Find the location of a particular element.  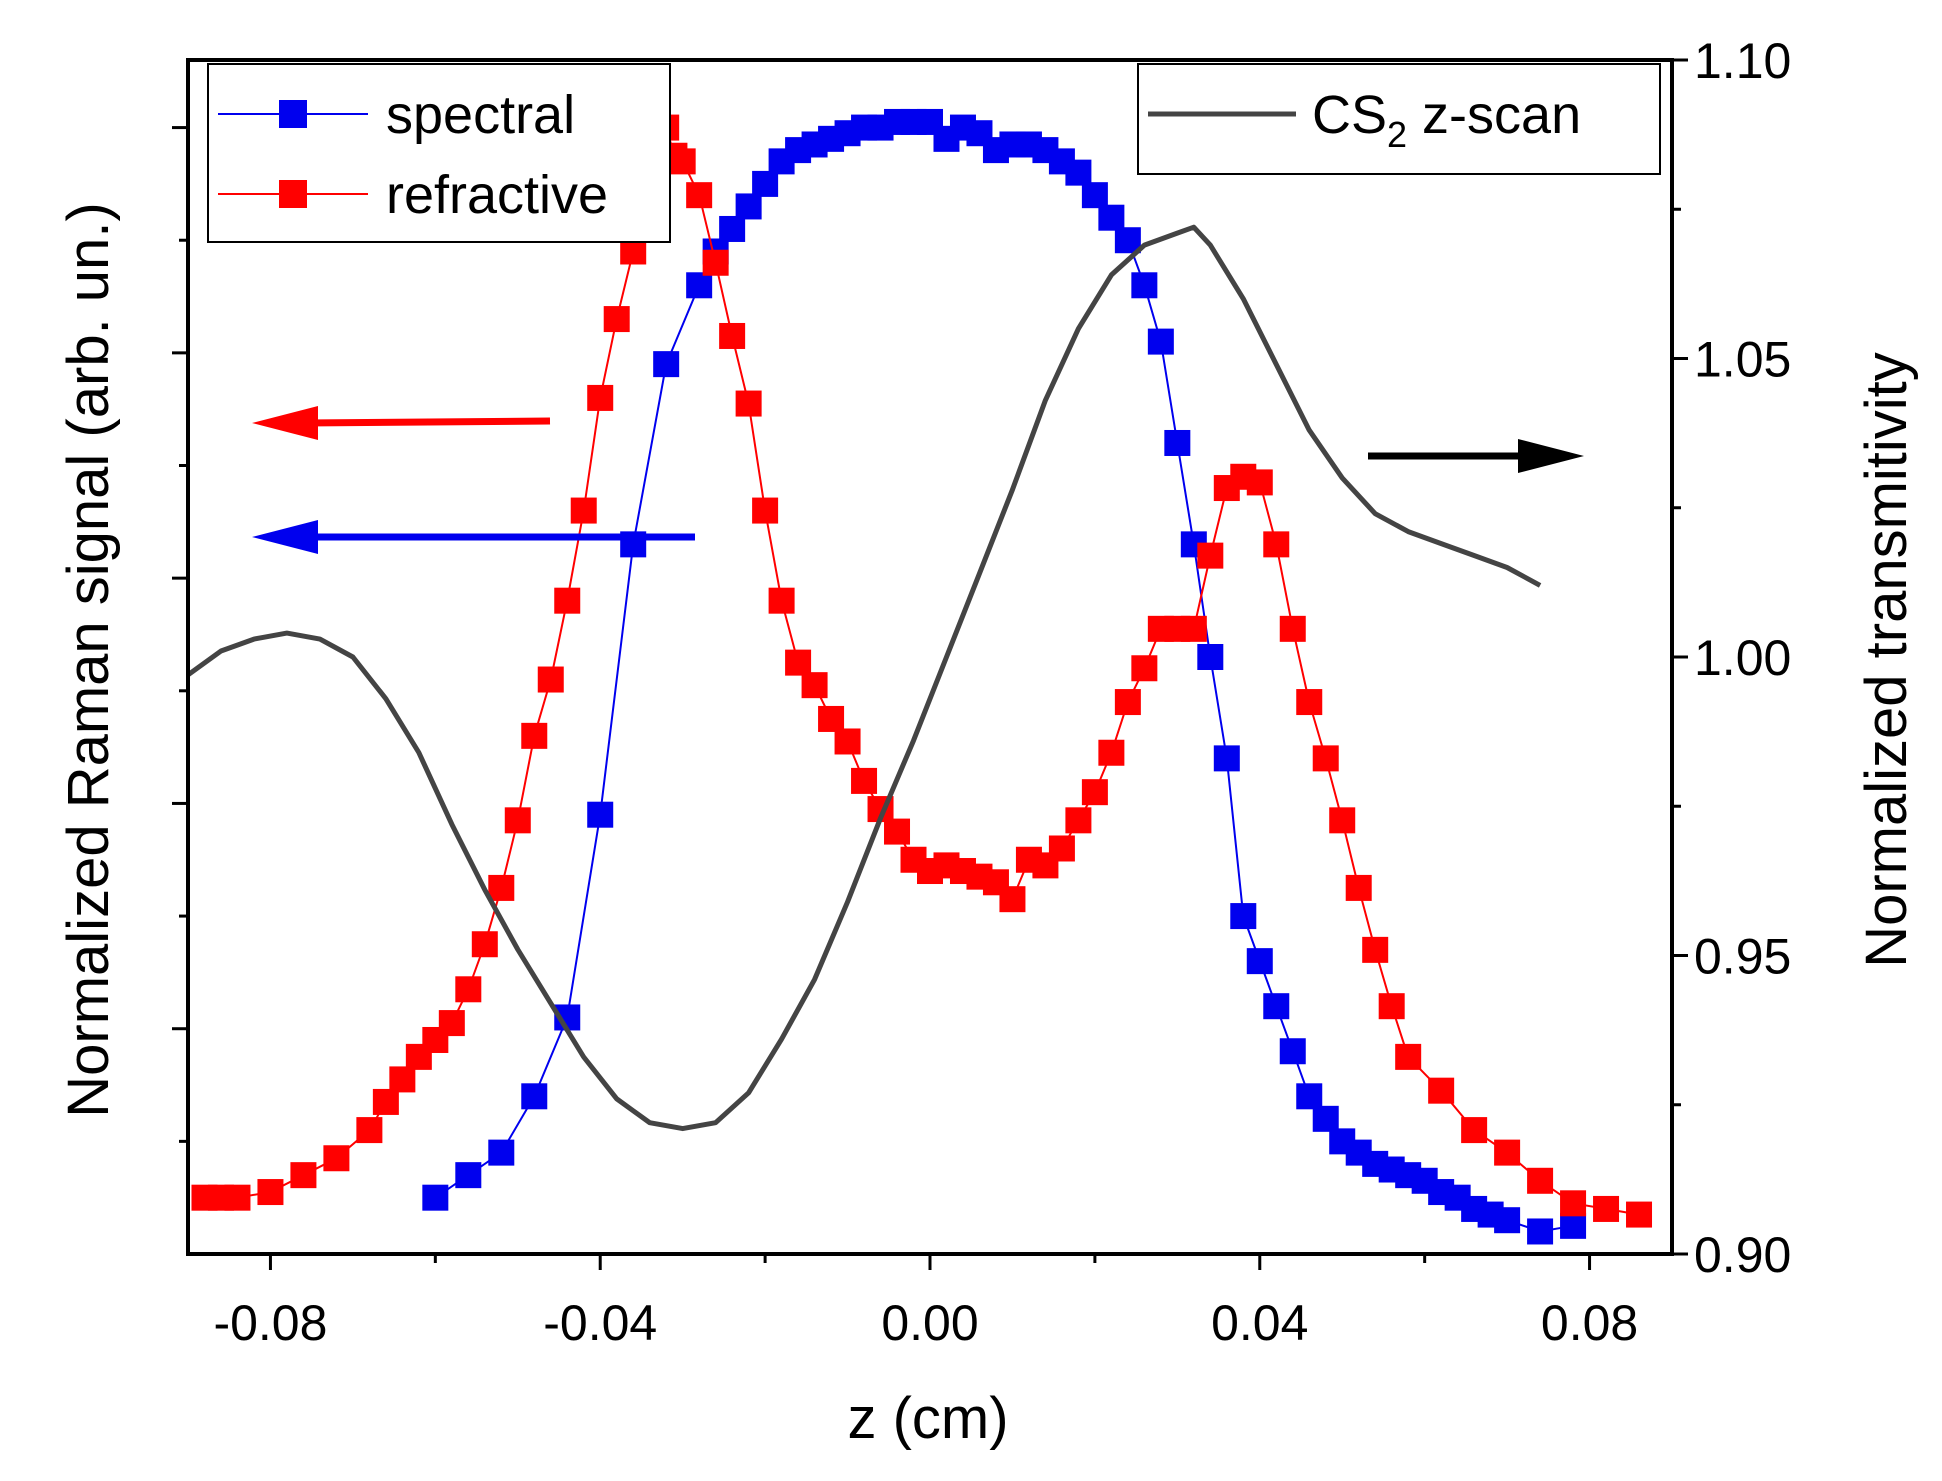

legend-zscan-main: CS is located at coordinates (1349, 115).